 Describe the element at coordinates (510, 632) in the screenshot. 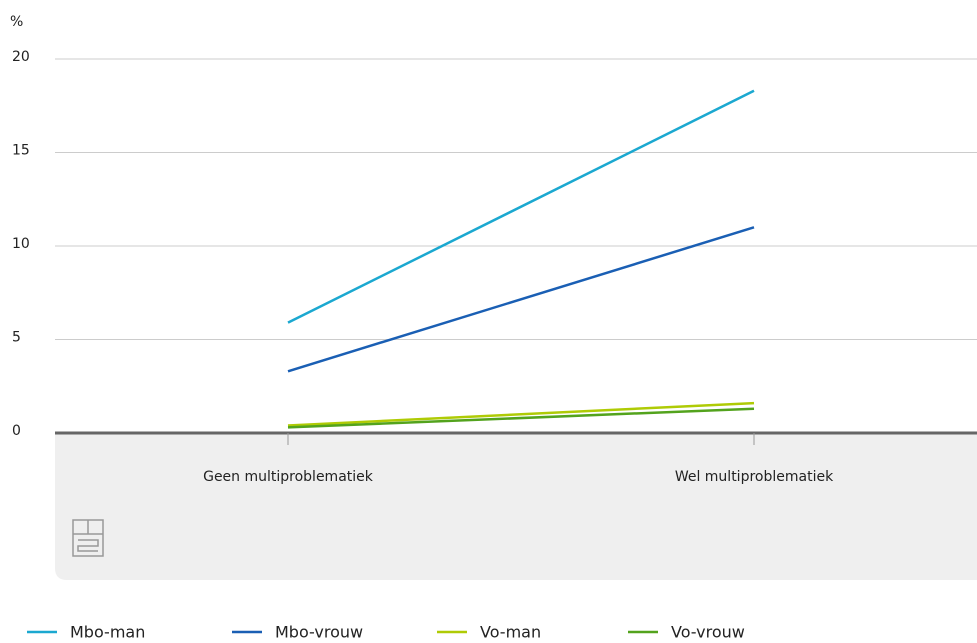

I see `legend-label: Vo-man` at that location.